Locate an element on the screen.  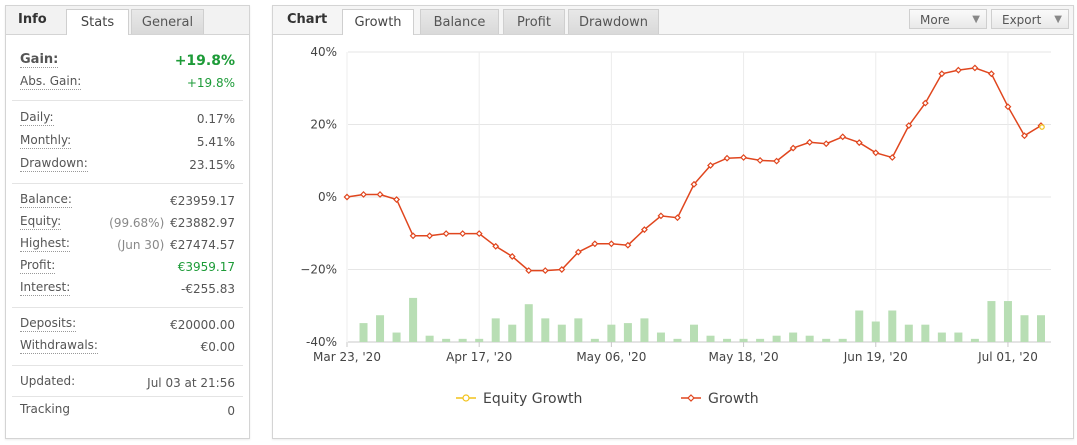
daily-label: Daily: is located at coordinates (37, 118).